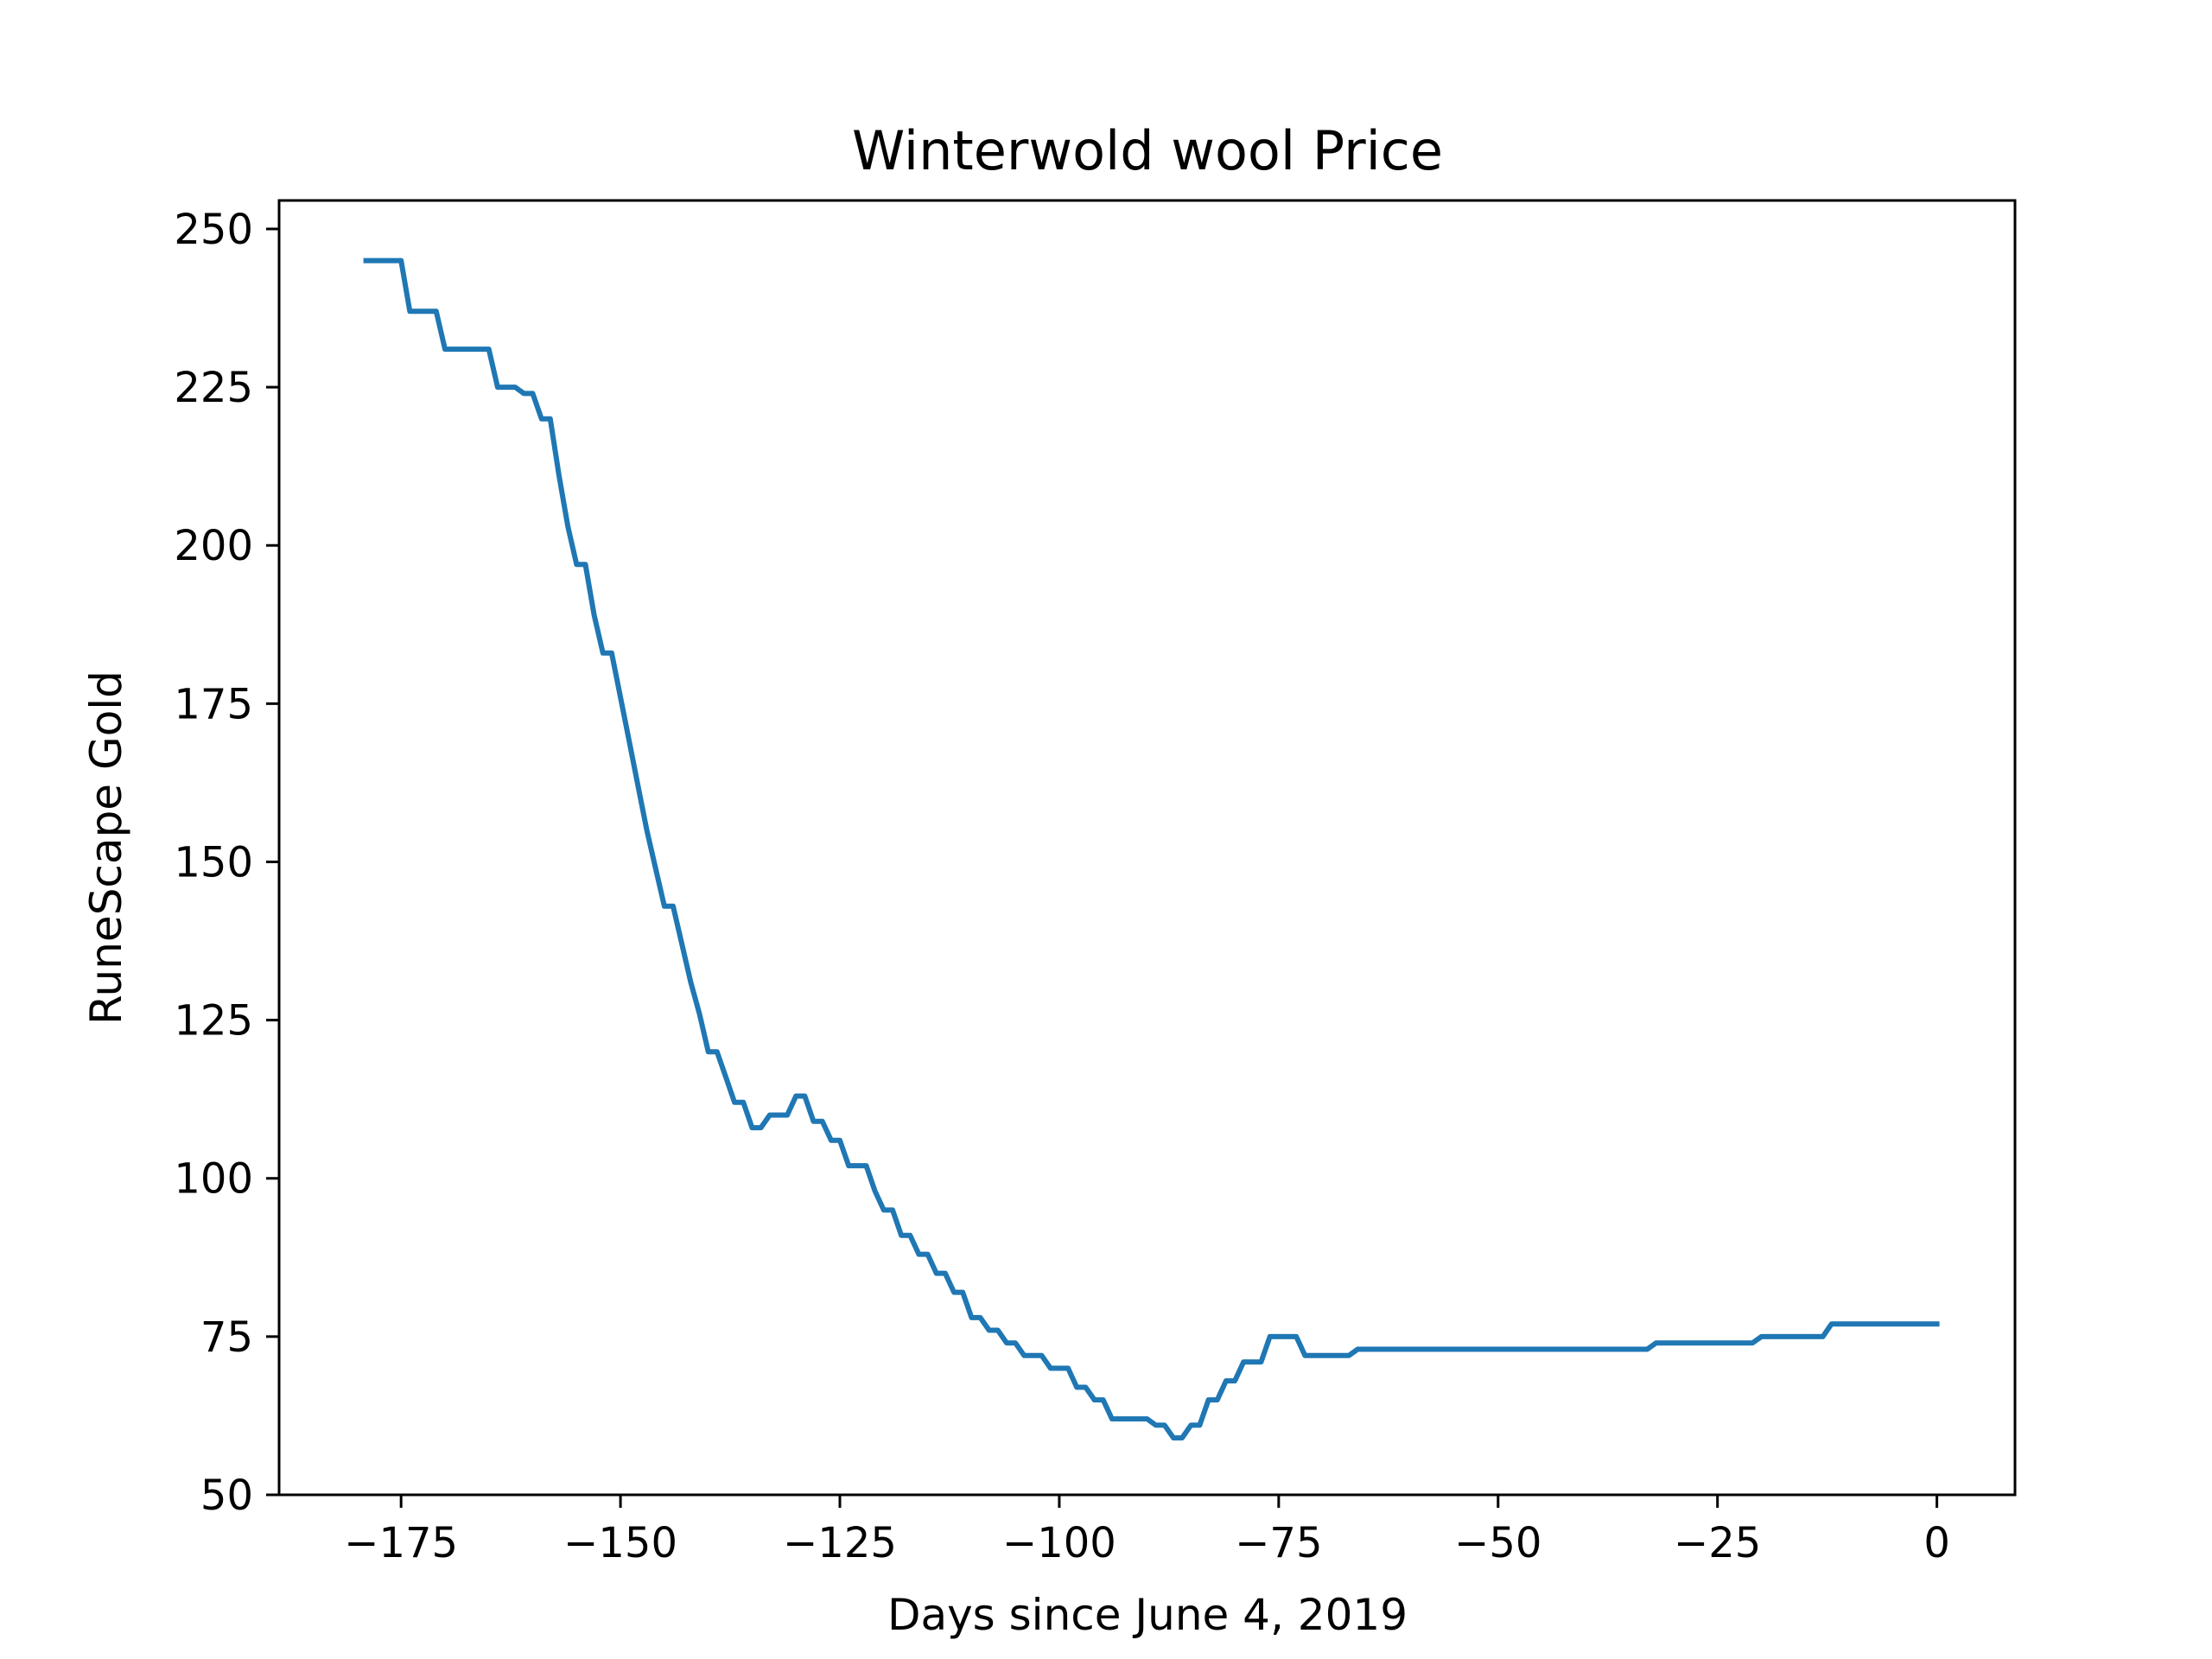 The image size is (2212, 1659). Describe the element at coordinates (840, 1543) in the screenshot. I see `x-tick-label: −125` at that location.